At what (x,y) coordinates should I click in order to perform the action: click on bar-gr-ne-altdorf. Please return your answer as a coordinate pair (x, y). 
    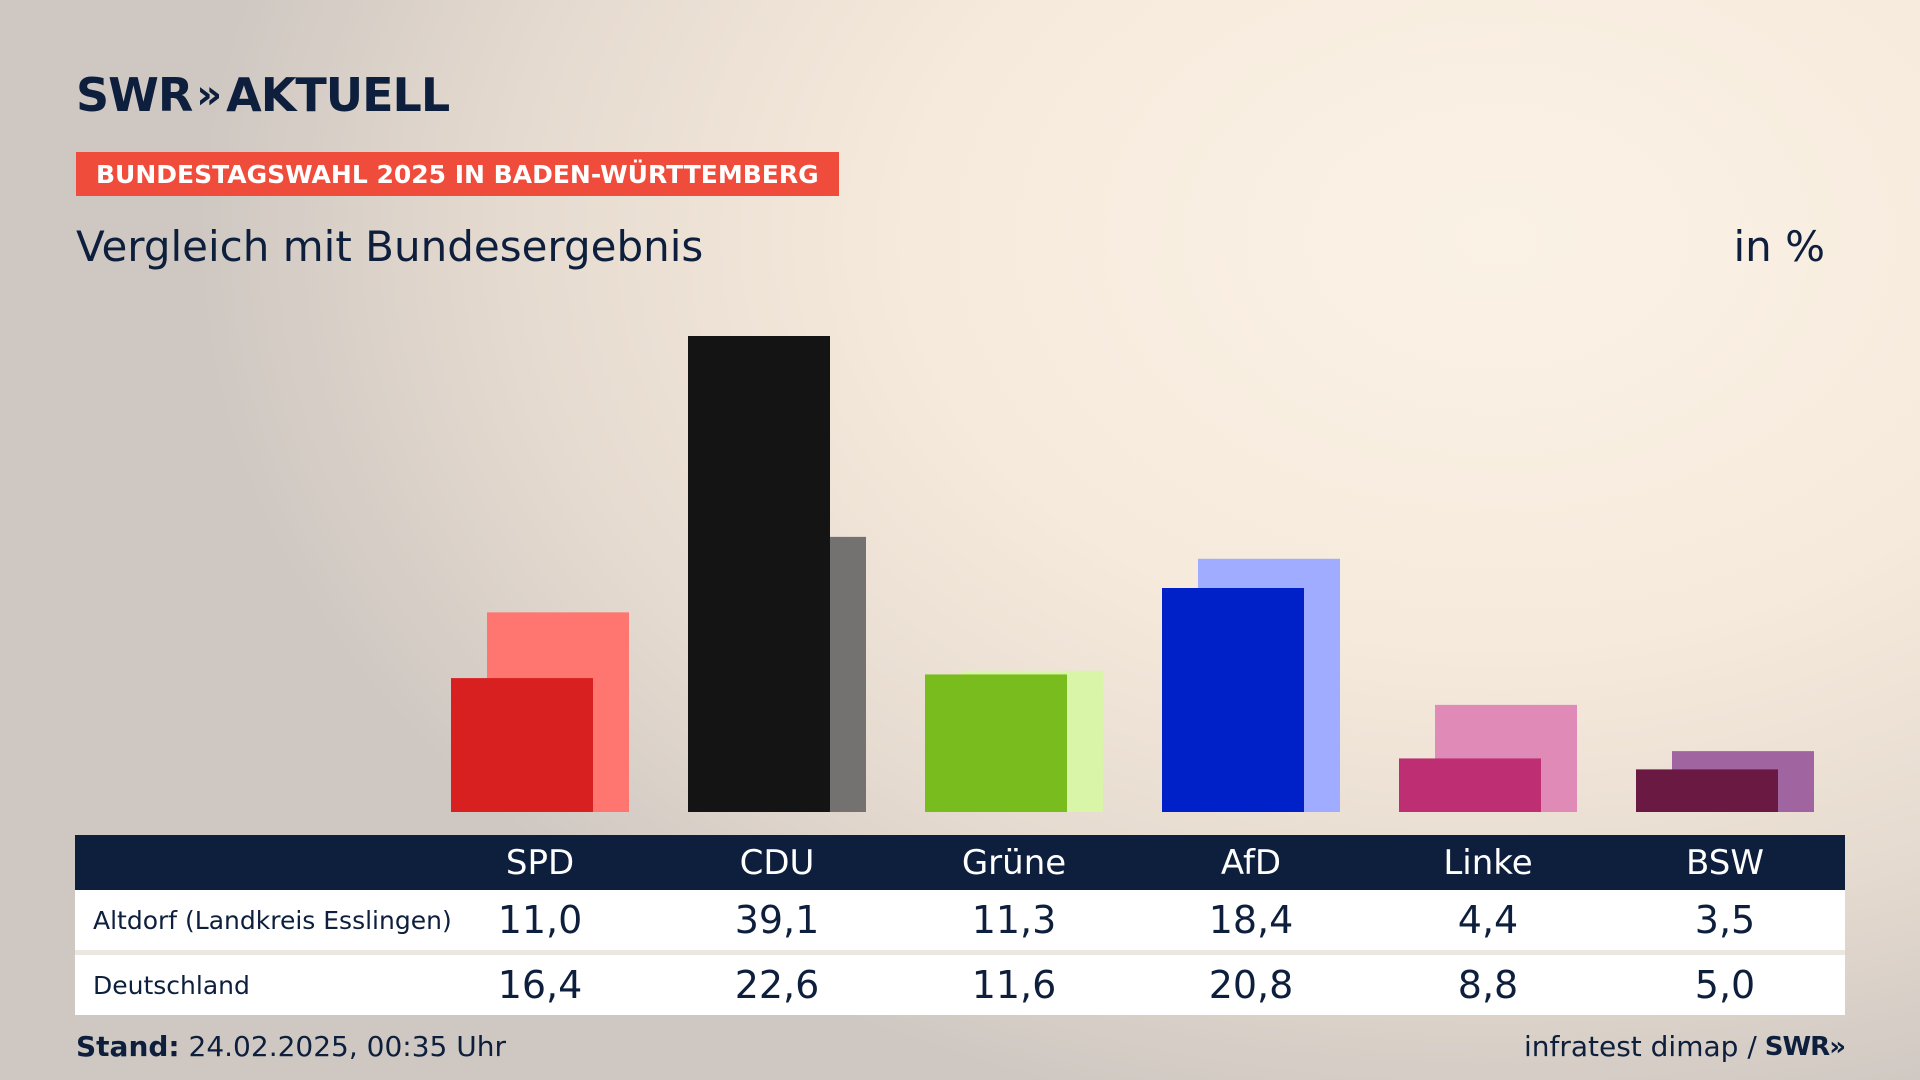
    Looking at the image, I should click on (996, 743).